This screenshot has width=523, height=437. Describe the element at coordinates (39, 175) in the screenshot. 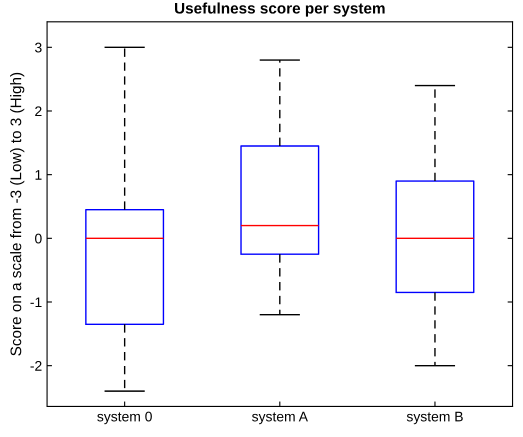

I see `y-tick-label: 1` at that location.